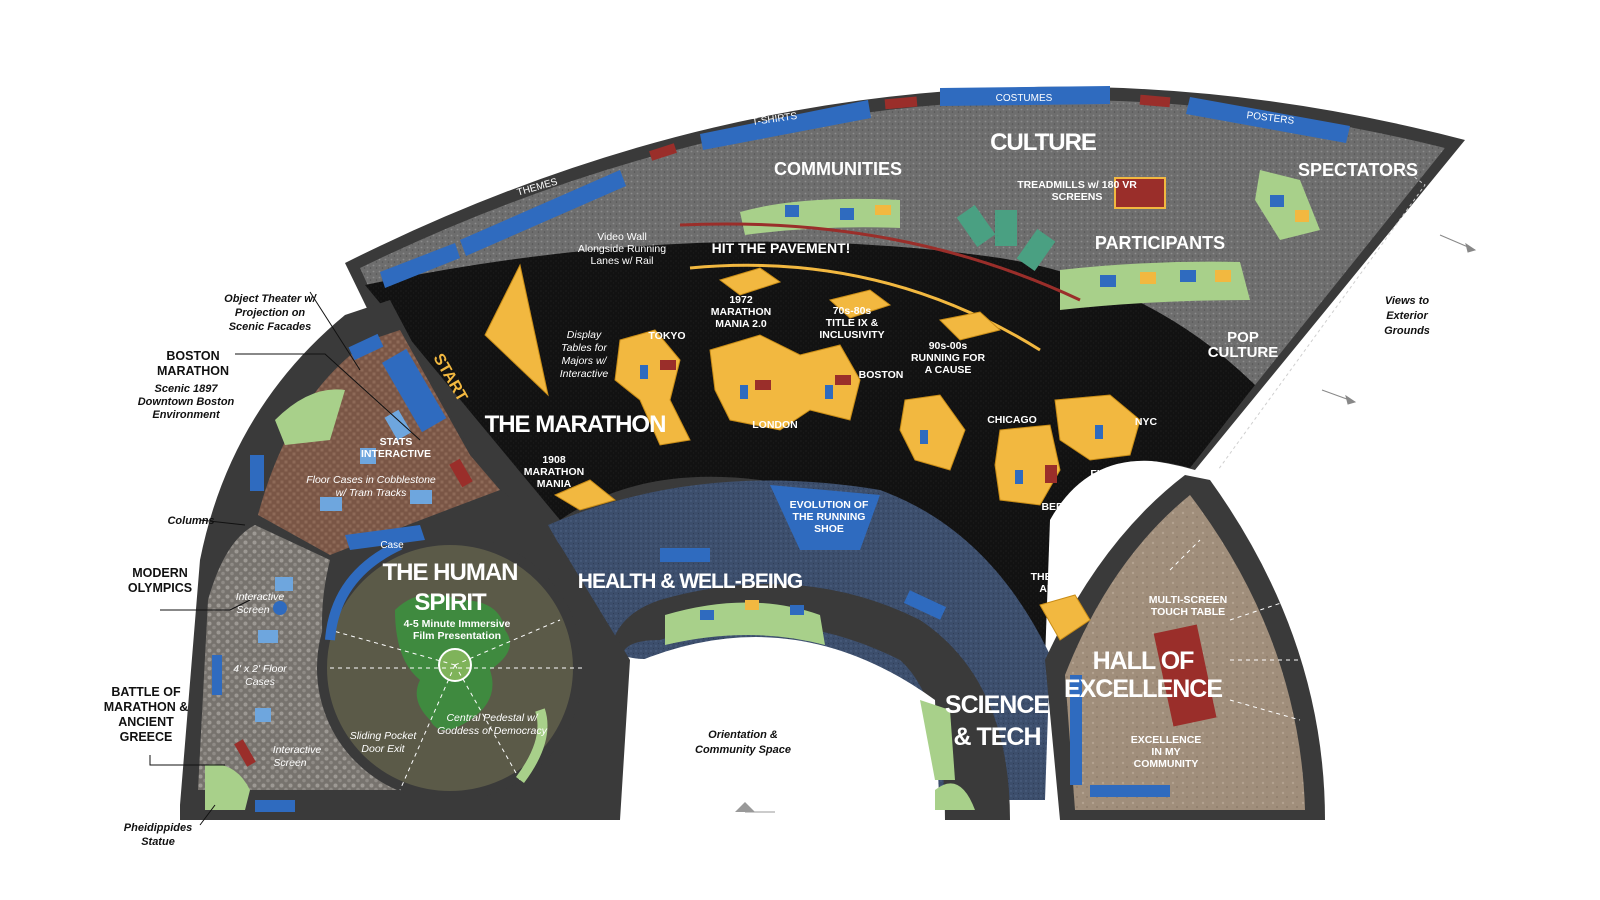 This screenshot has height=900, width=1600. I want to click on zone-title-communities: COMMUNITIES, so click(838, 169).